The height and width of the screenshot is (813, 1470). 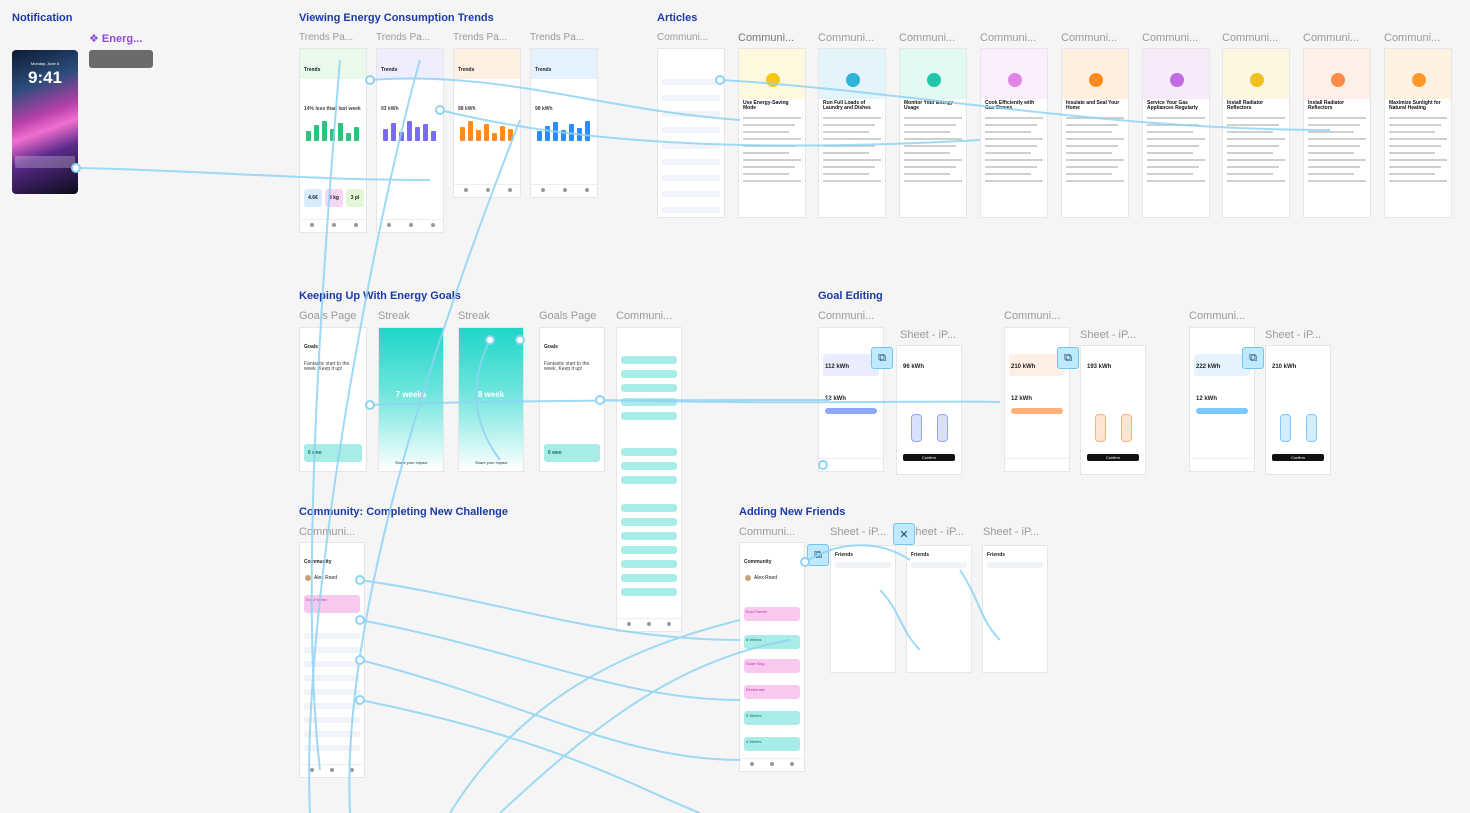 I want to click on friends-sheet-1: Friends, so click(x=863, y=609).